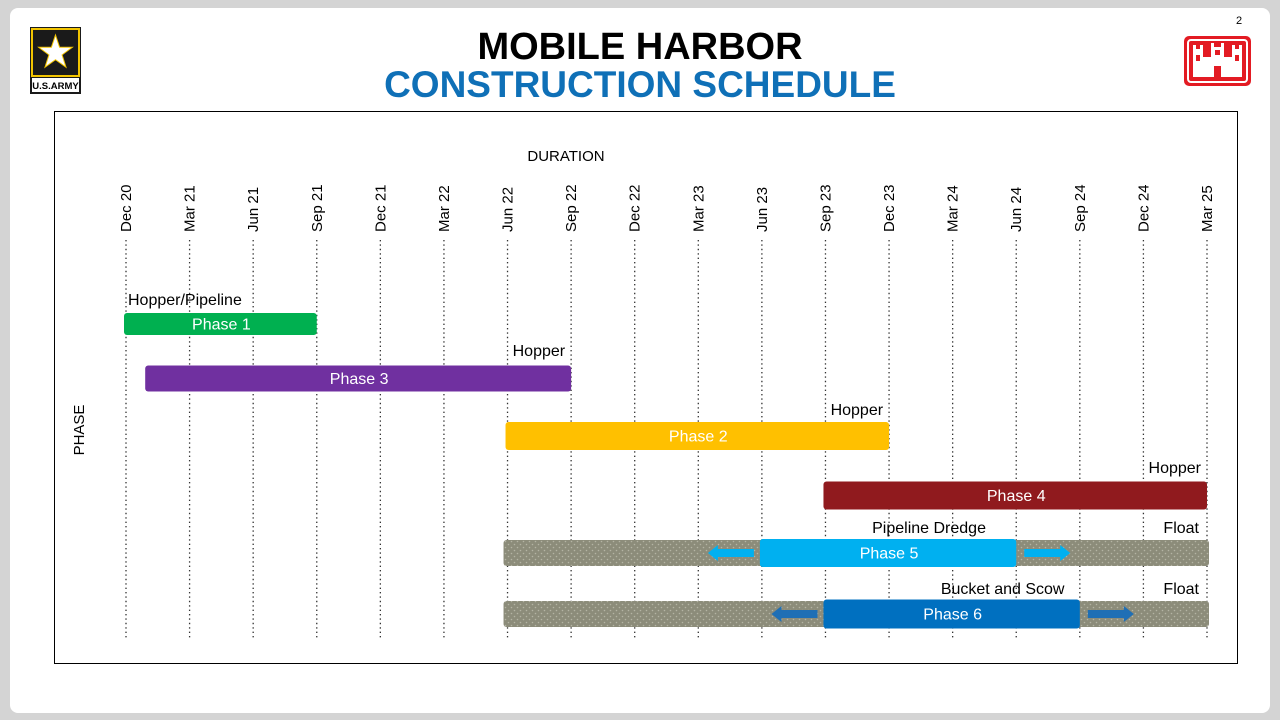 The width and height of the screenshot is (1280, 720). Describe the element at coordinates (1080, 208) in the screenshot. I see `x-tick-label: Sep 24` at that location.